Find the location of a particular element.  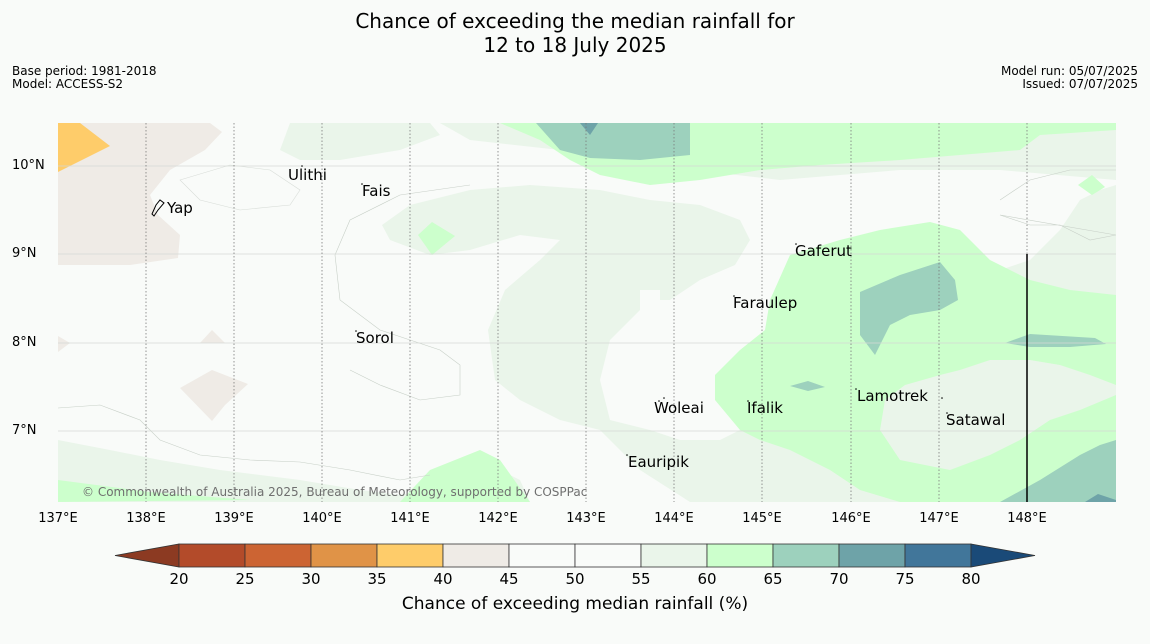

base-period: Base period: 1981-2018 is located at coordinates (84, 71).